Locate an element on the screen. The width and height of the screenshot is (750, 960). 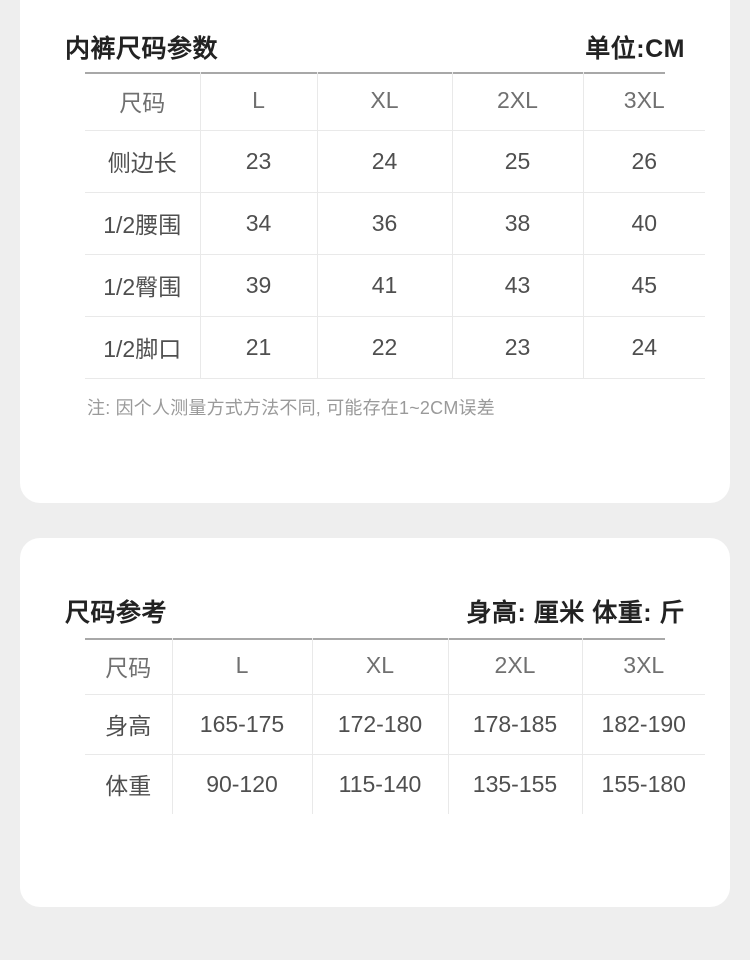
table-row: 侧边长 23 24 25 26 is located at coordinates (395, 161).